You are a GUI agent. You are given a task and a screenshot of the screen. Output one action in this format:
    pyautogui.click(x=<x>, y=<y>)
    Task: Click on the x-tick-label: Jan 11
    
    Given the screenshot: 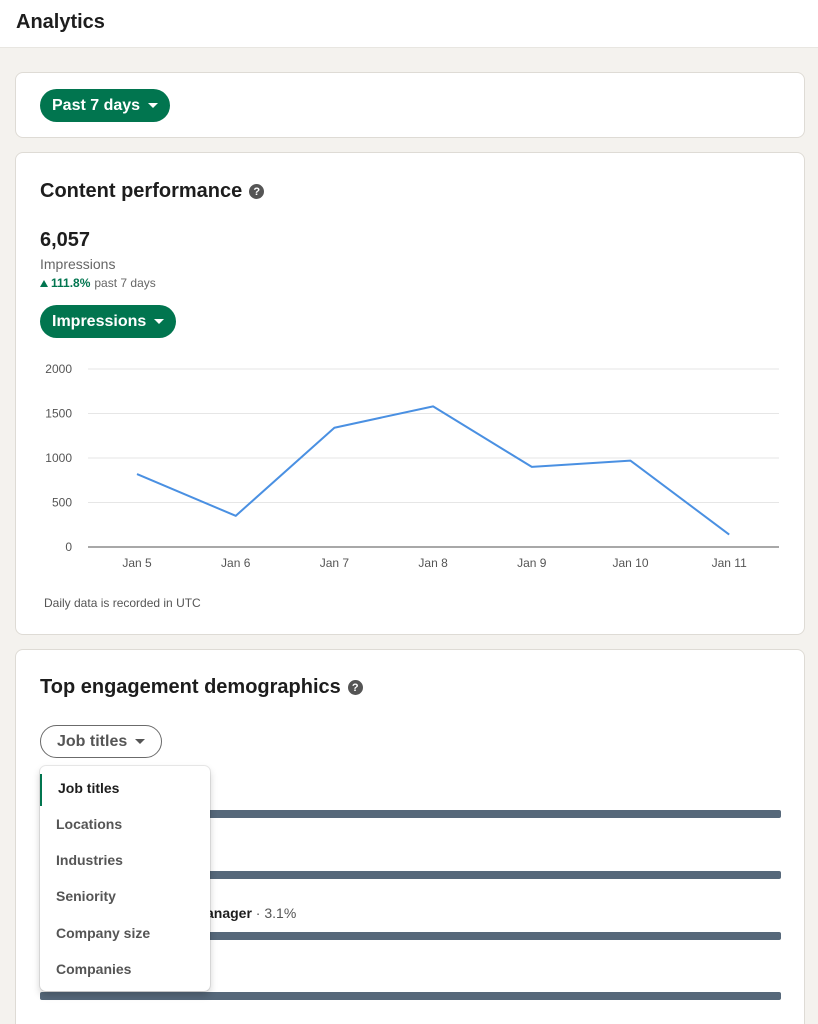 What is the action you would take?
    pyautogui.click(x=729, y=563)
    